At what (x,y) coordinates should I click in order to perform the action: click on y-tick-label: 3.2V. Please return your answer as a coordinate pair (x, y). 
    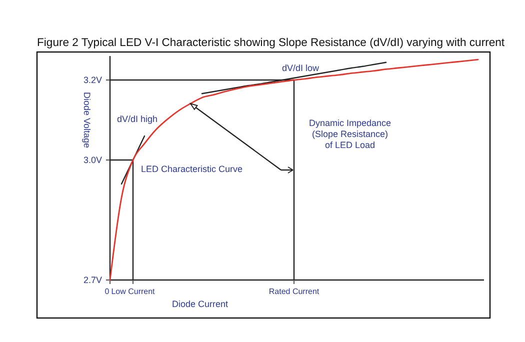
    Looking at the image, I should click on (92, 80).